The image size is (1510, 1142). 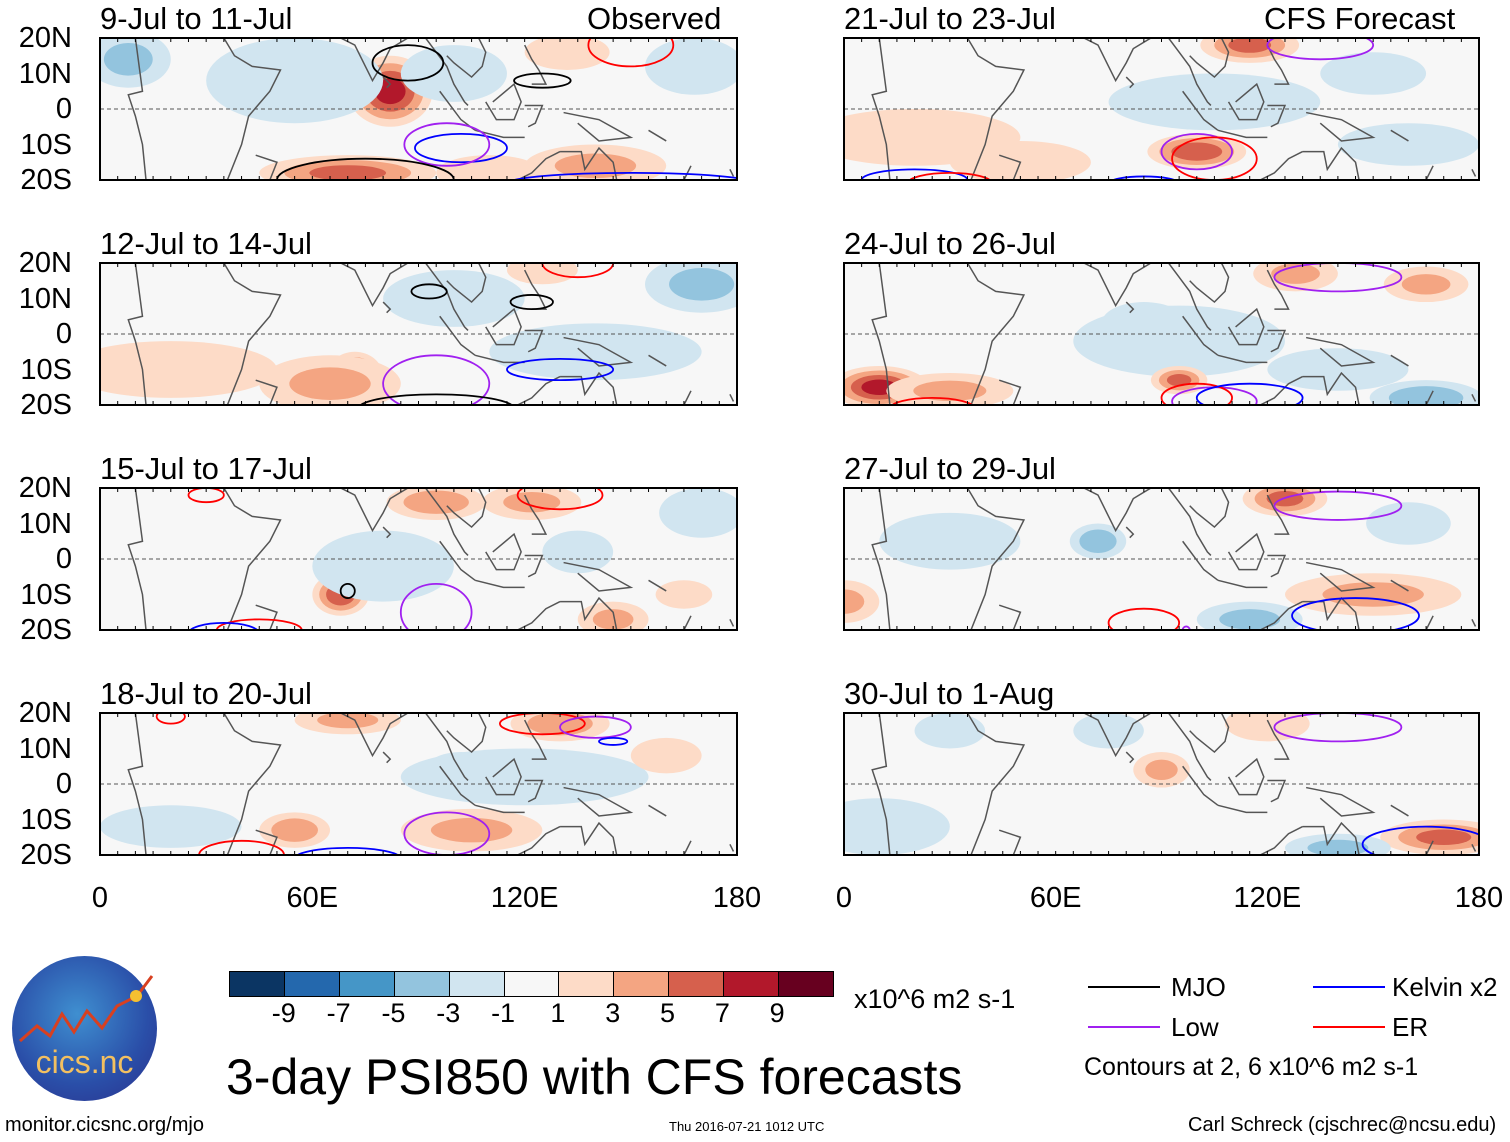 What do you see at coordinates (1124, 1027) in the screenshot?
I see `legend-line-low` at bounding box center [1124, 1027].